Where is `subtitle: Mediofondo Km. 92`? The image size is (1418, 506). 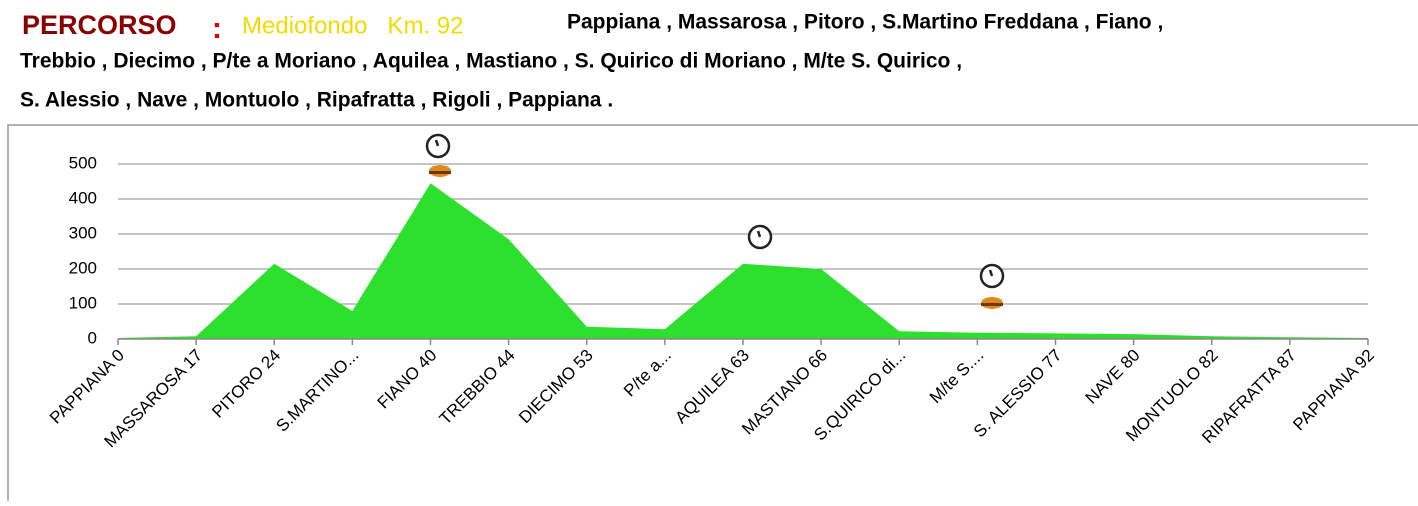
subtitle: Mediofondo Km. 92 is located at coordinates (352, 25).